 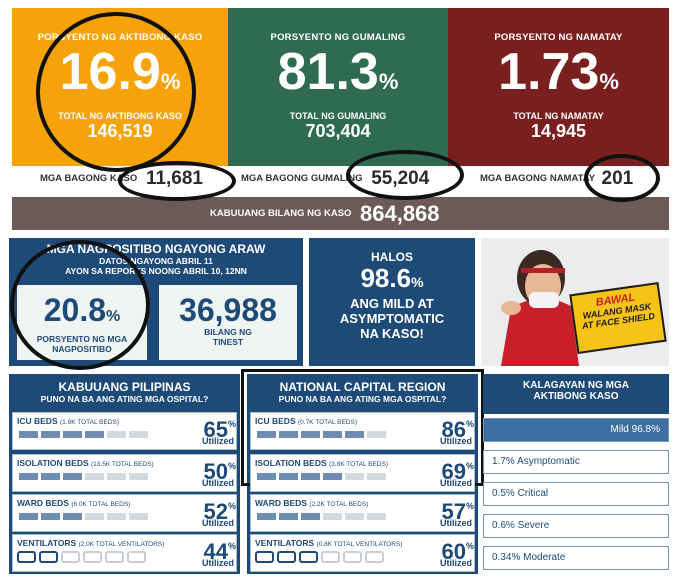 What do you see at coordinates (405, 175) in the screenshot?
I see `annotation-circle-new-recovered` at bounding box center [405, 175].